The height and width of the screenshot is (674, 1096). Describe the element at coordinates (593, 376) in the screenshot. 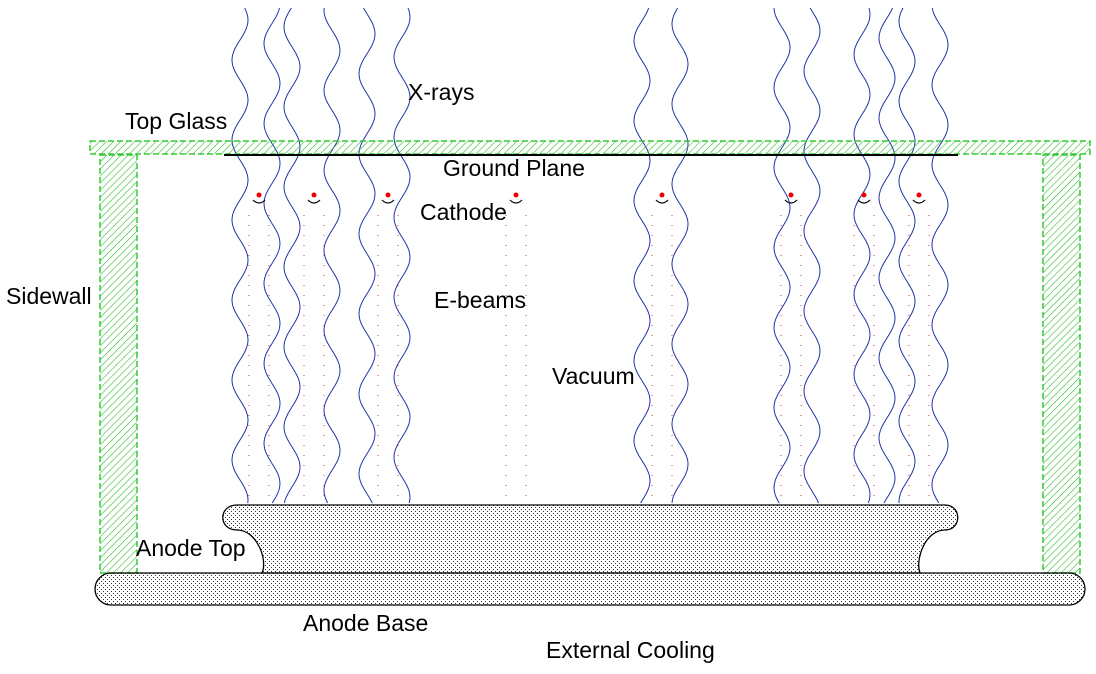

I see `label: Vacuum` at that location.